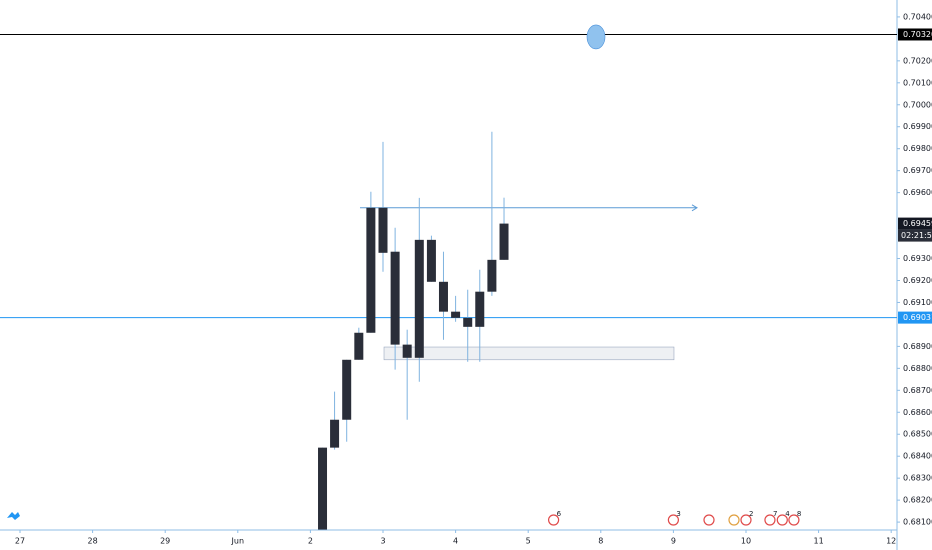 The height and width of the screenshot is (550, 932). What do you see at coordinates (818, 541) in the screenshot?
I see `x-tick-label: 11` at bounding box center [818, 541].